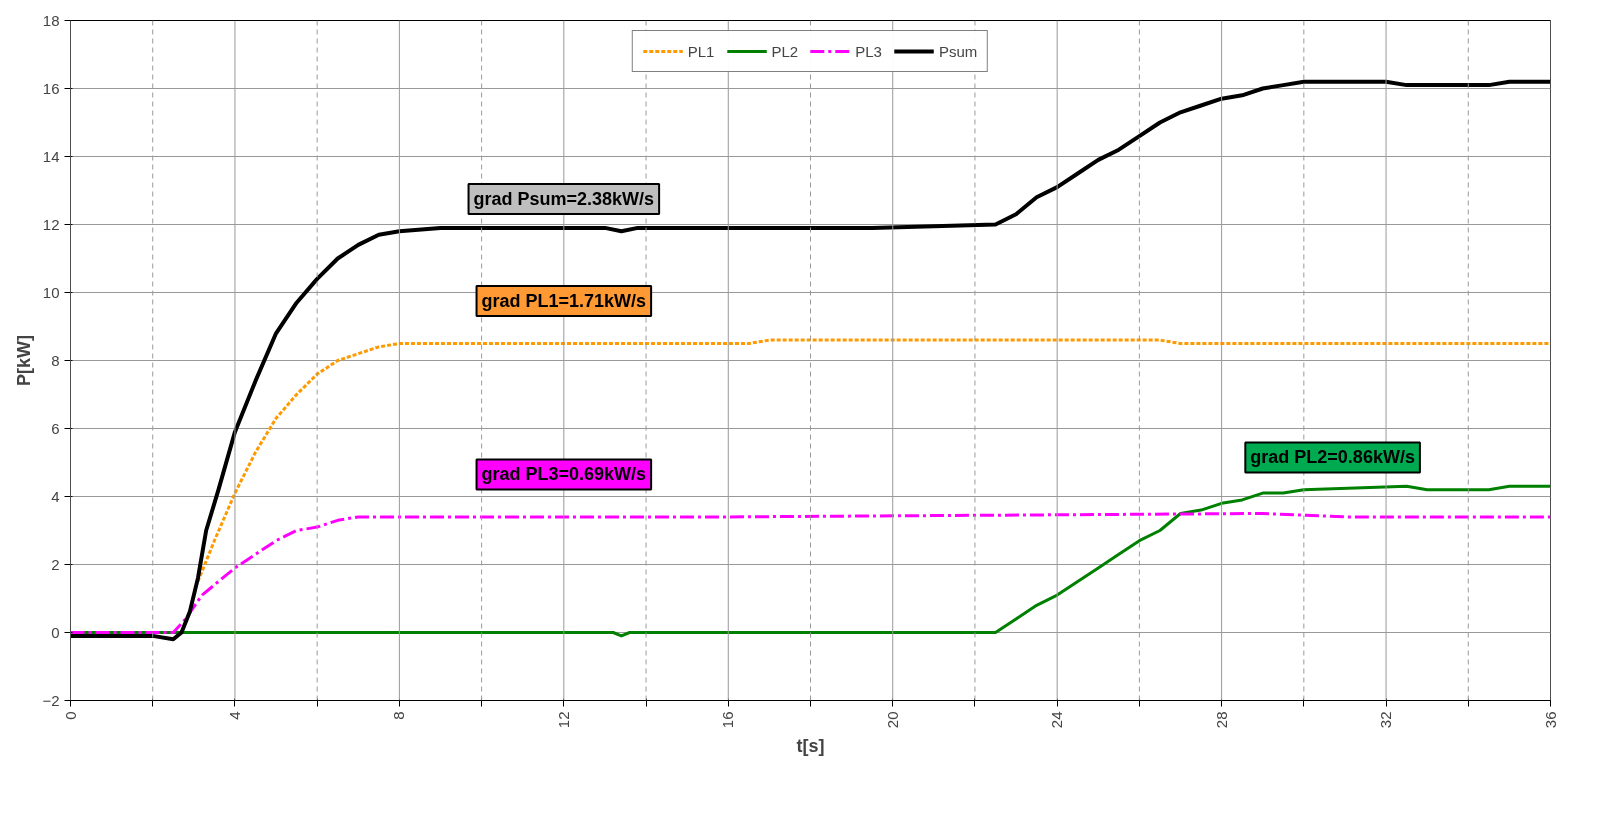 The height and width of the screenshot is (817, 1611). What do you see at coordinates (1221, 720) in the screenshot?
I see `x-tick-label: 28` at bounding box center [1221, 720].